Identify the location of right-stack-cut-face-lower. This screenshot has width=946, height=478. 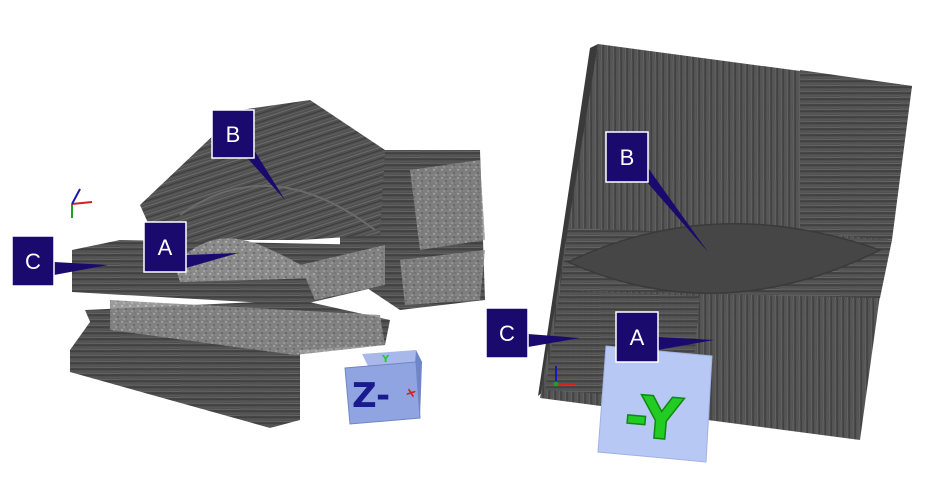
(442, 277).